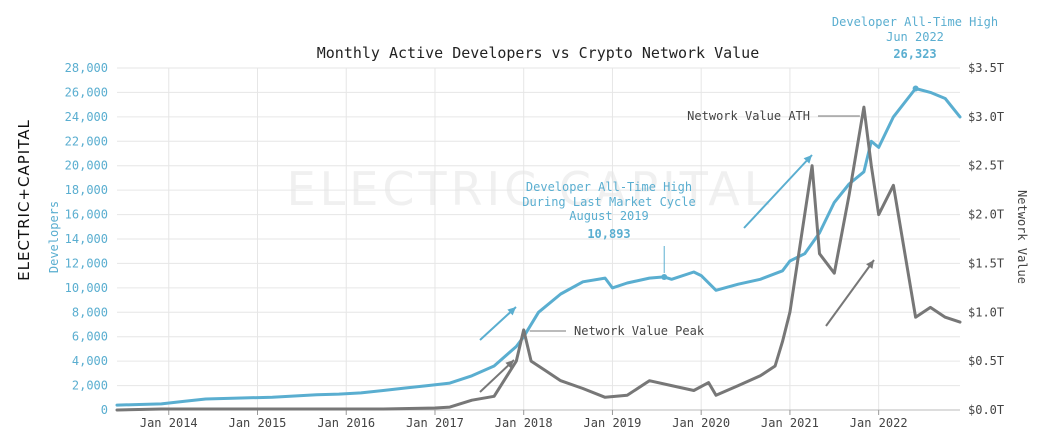  What do you see at coordinates (807, 159) in the screenshot?
I see `trend-arrow-dev-2021-head` at bounding box center [807, 159].